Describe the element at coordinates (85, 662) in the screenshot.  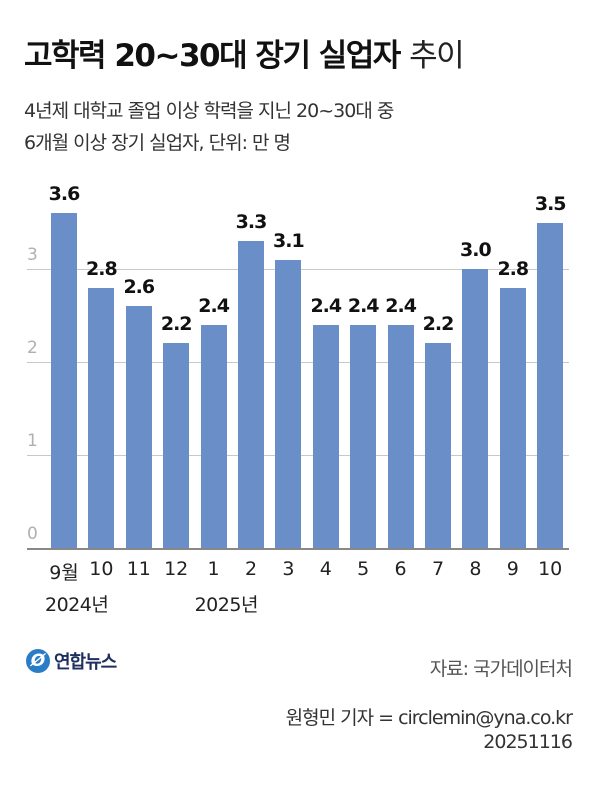
I see `logo-text: 연합뉴스` at that location.